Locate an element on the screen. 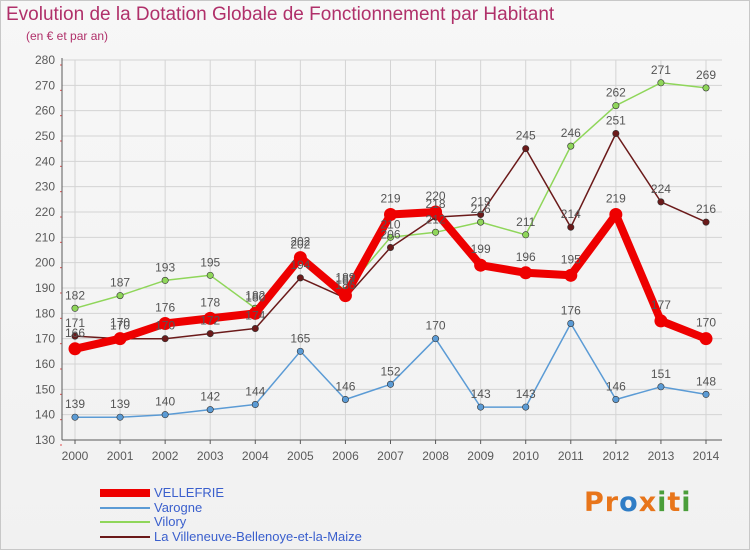 Image resolution: width=750 pixels, height=550 pixels. data-label: 196 is located at coordinates (526, 257).